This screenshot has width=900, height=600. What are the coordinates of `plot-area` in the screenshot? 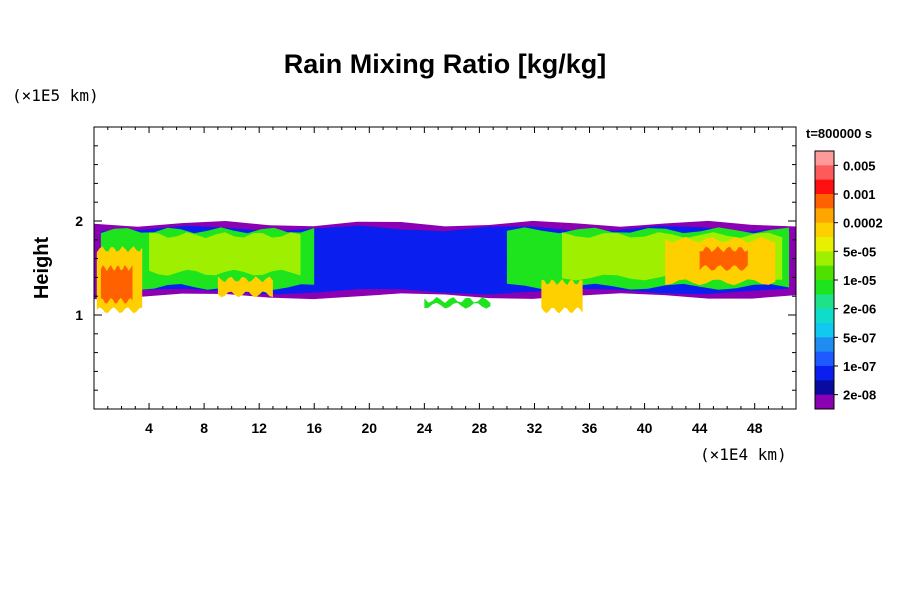 It's located at (445, 267).